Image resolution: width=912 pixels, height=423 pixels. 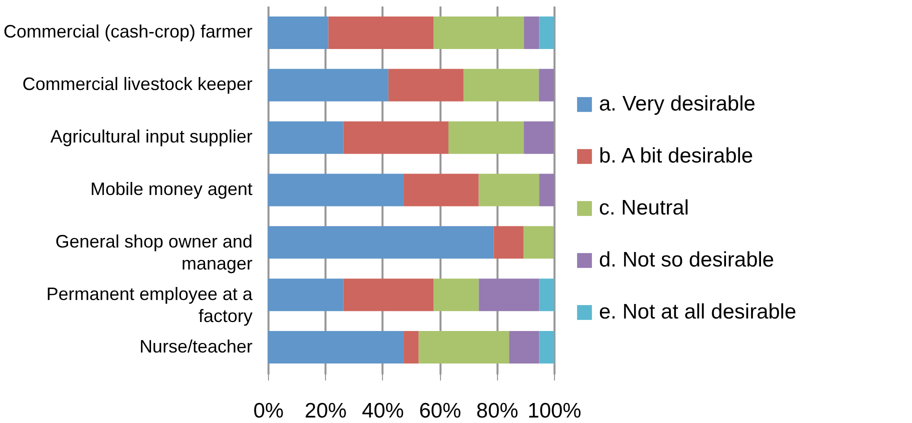 I want to click on y-tick-label: Permanent employee at a factory, so click(x=150, y=305).